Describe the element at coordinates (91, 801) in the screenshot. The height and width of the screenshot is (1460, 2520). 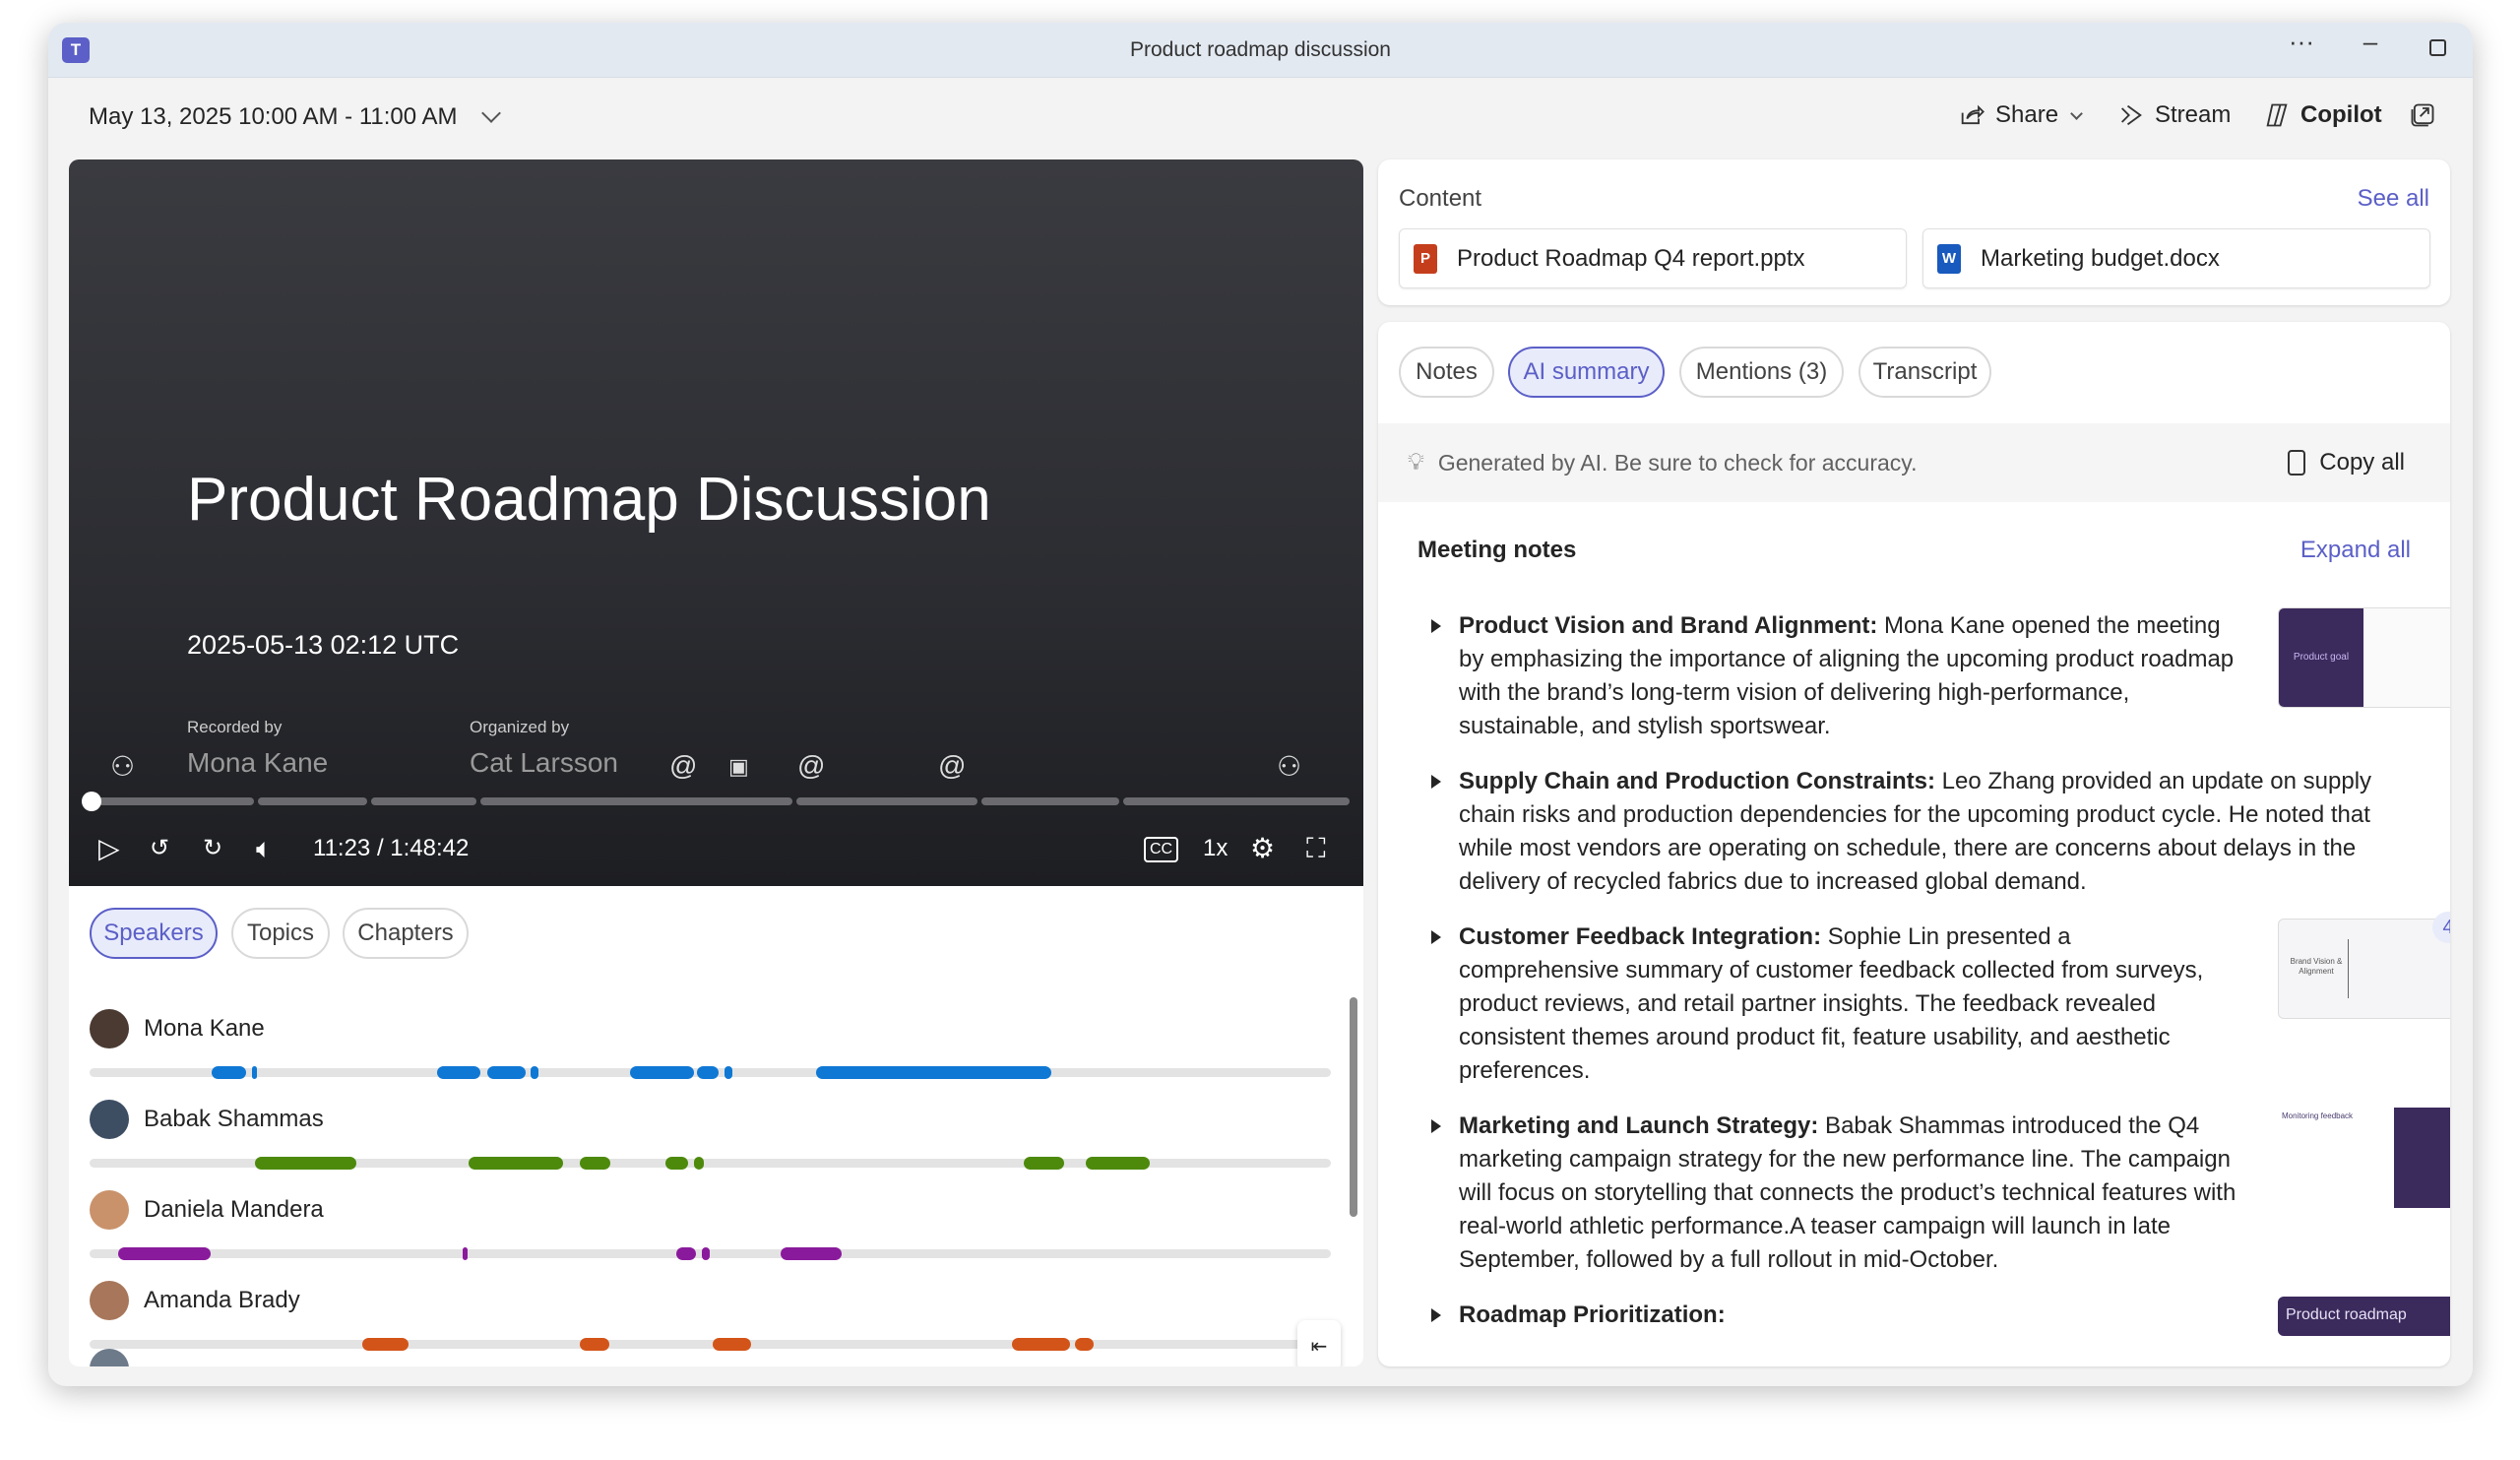
I see `playhead-handle` at that location.